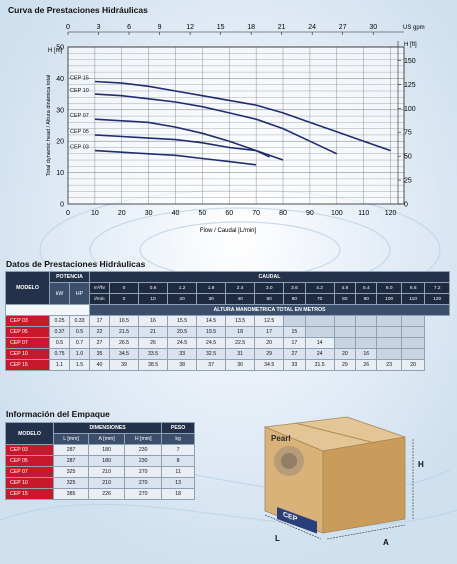  What do you see at coordinates (294, 354) in the screenshot?
I see `head-value-cell: 27` at bounding box center [294, 354].